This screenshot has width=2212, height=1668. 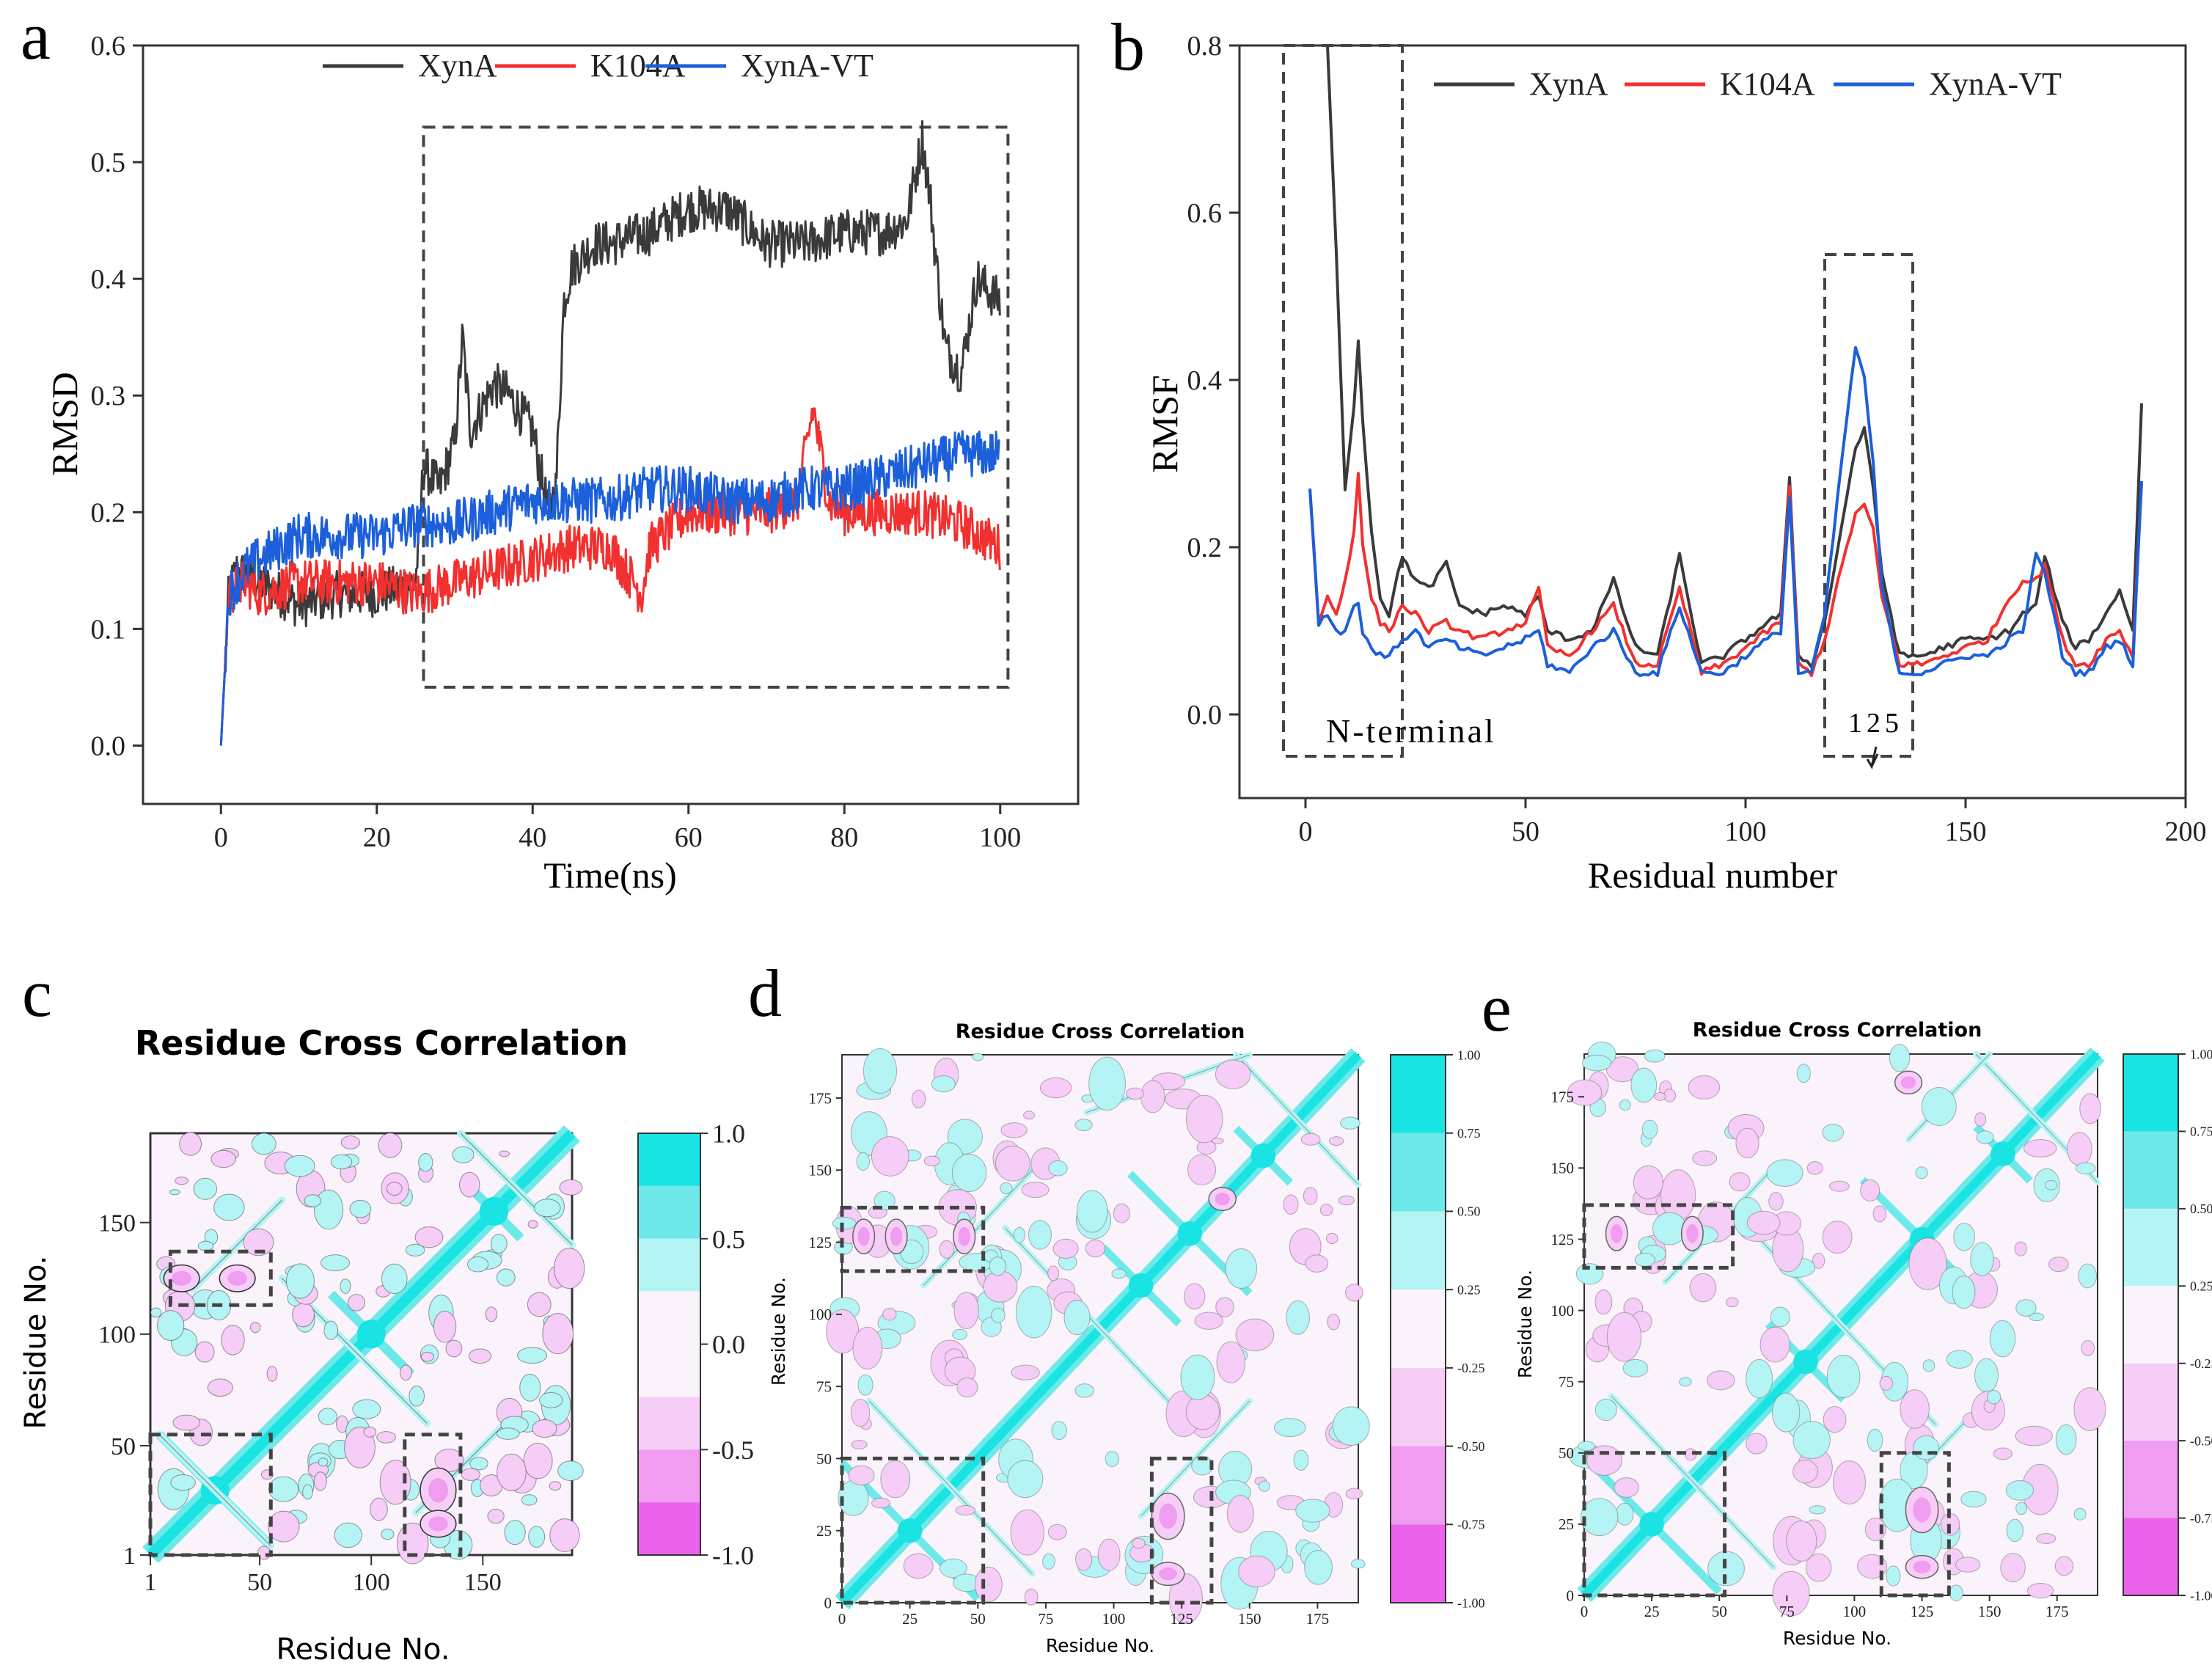 What do you see at coordinates (483, 1582) in the screenshot?
I see `x-tick-label: 150` at bounding box center [483, 1582].